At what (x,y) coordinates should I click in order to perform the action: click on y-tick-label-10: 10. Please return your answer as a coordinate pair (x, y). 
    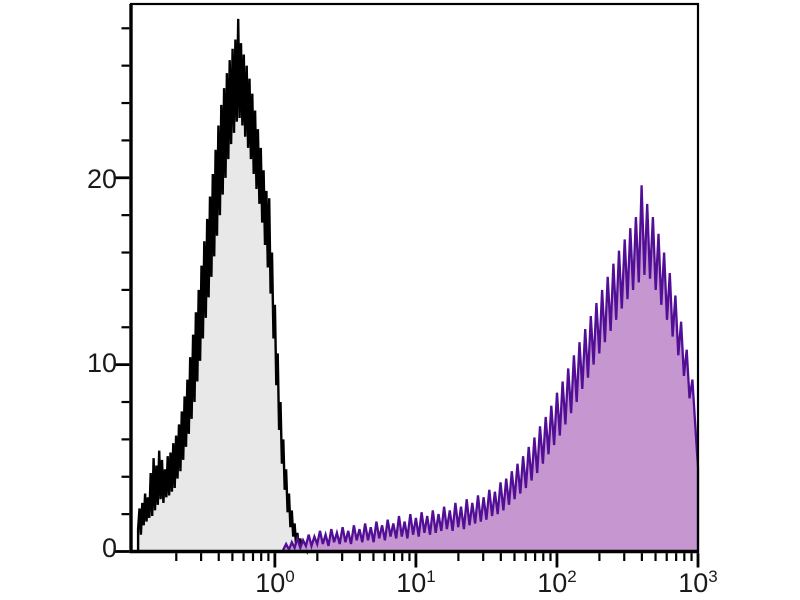
    Looking at the image, I should click on (101, 363).